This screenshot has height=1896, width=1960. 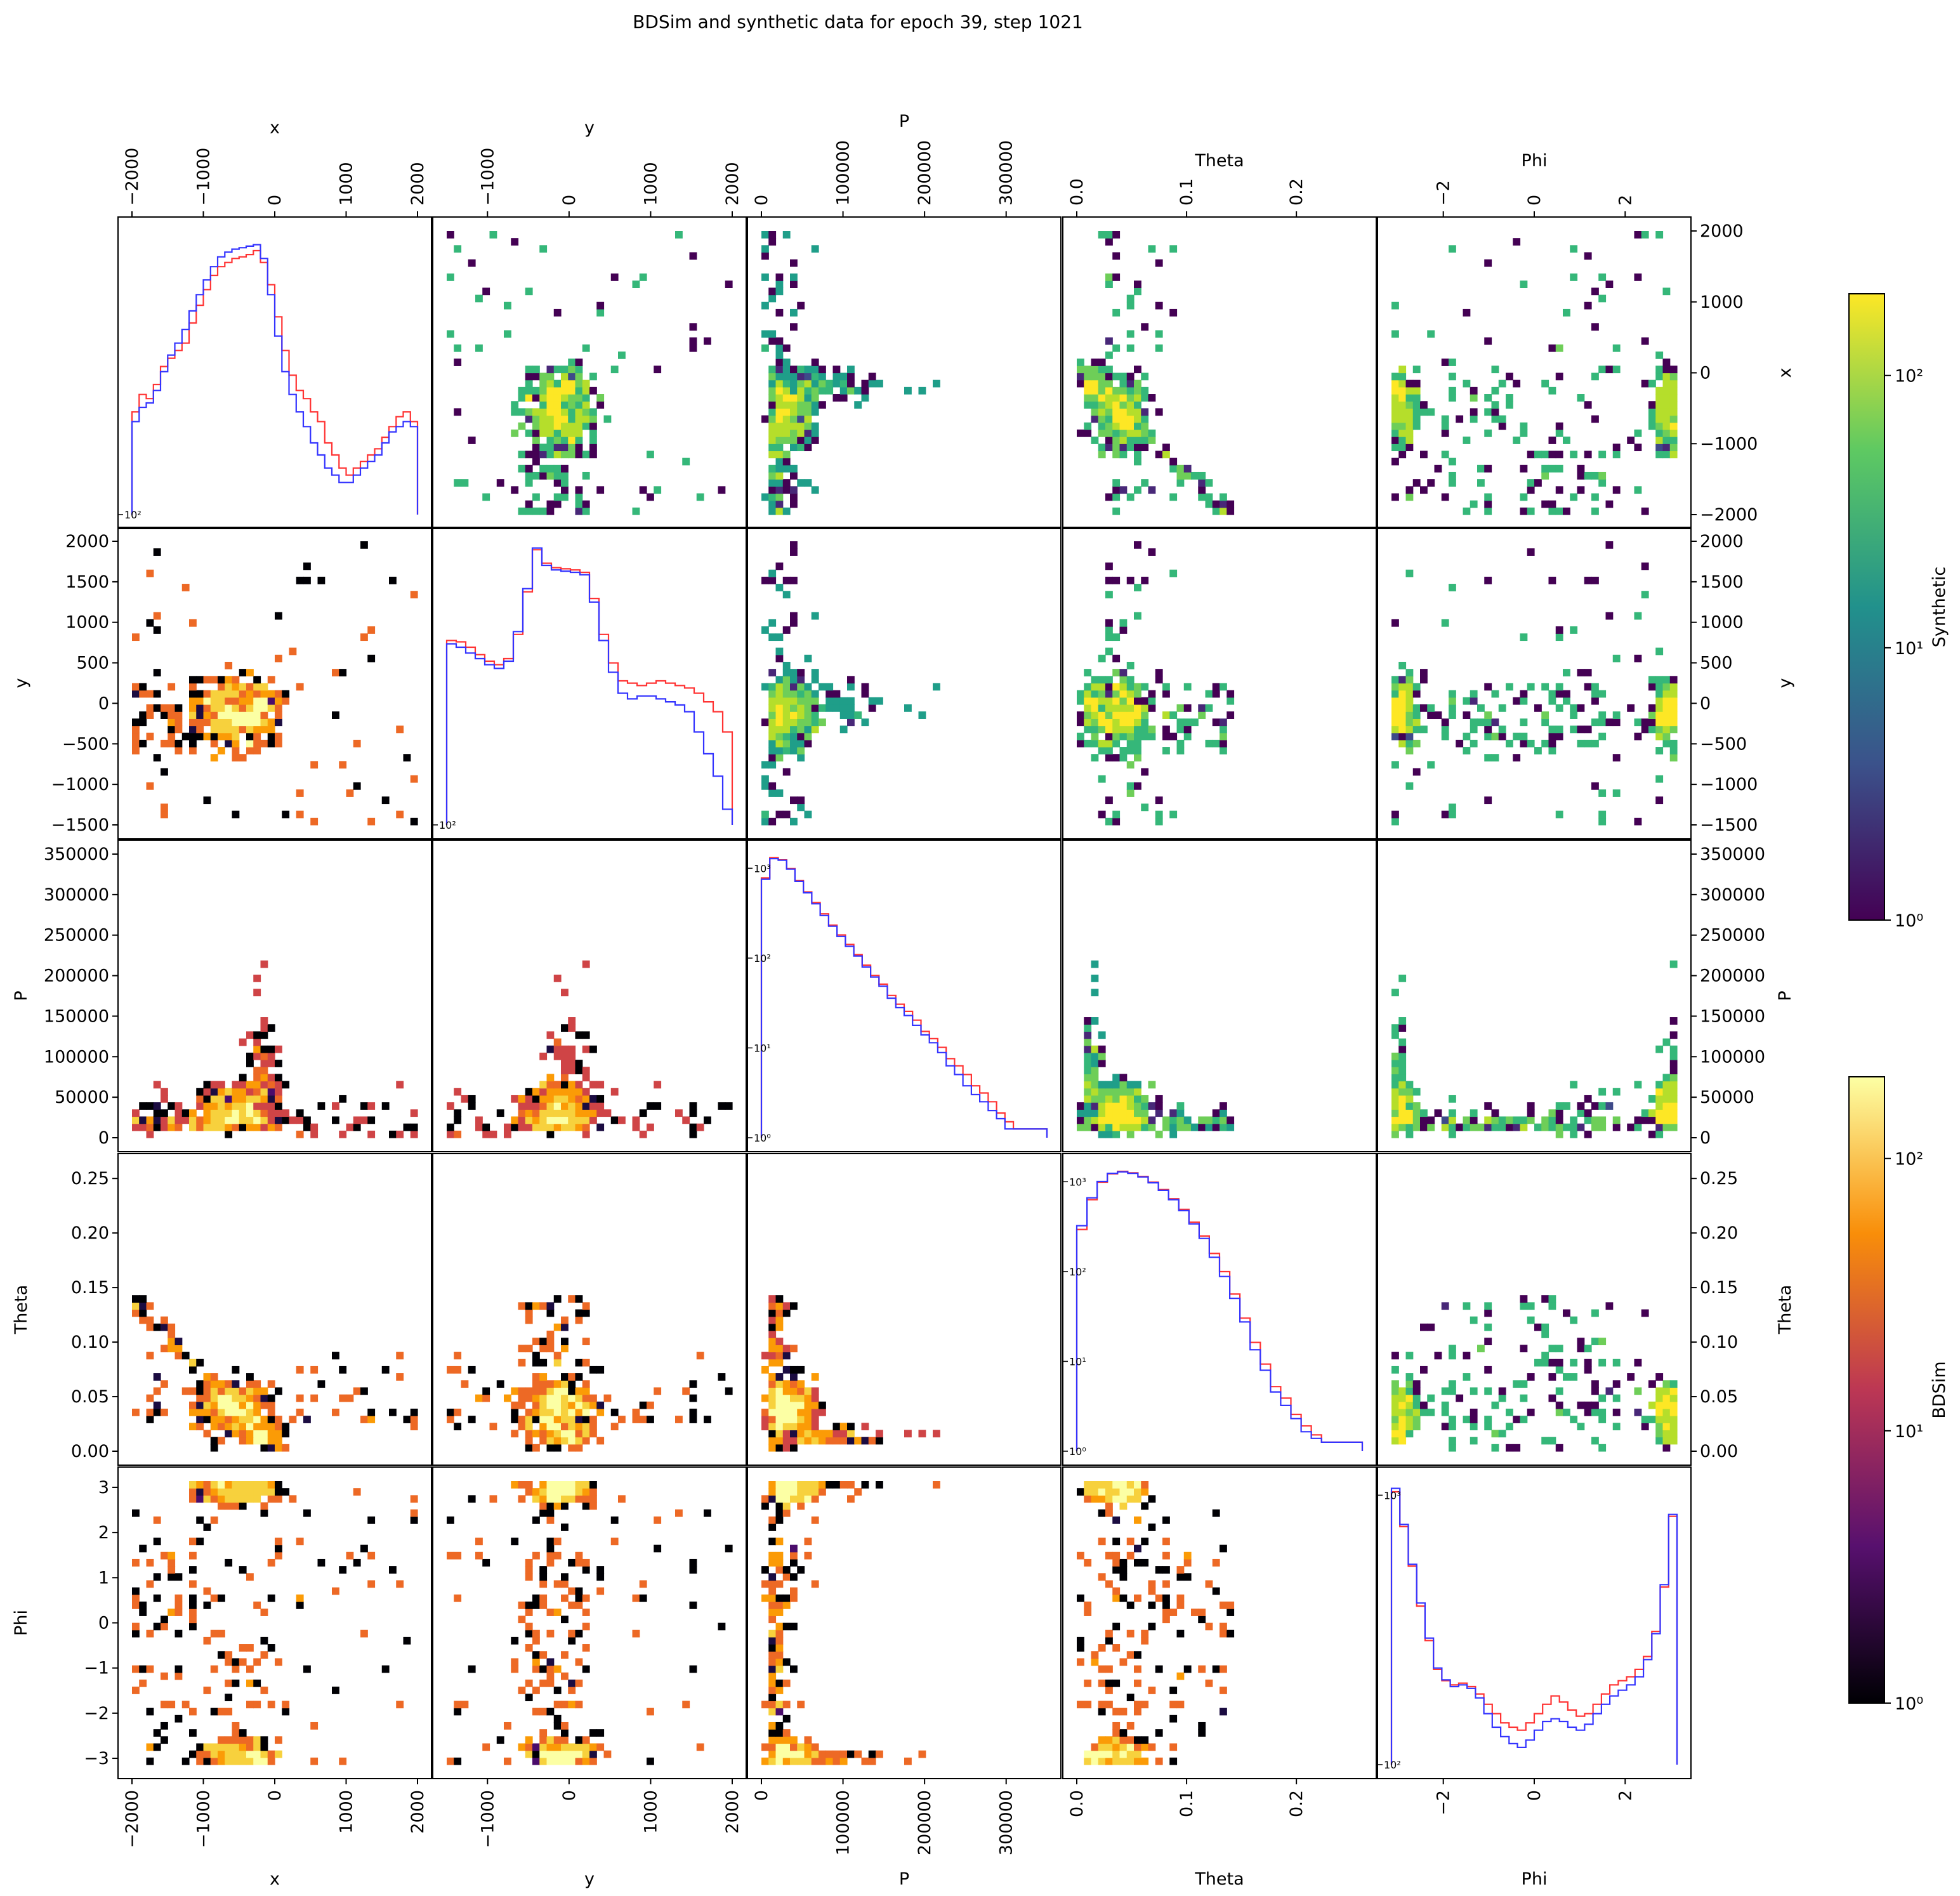 What do you see at coordinates (925, 173) in the screenshot?
I see `top-tick-label-P: 200000` at bounding box center [925, 173].